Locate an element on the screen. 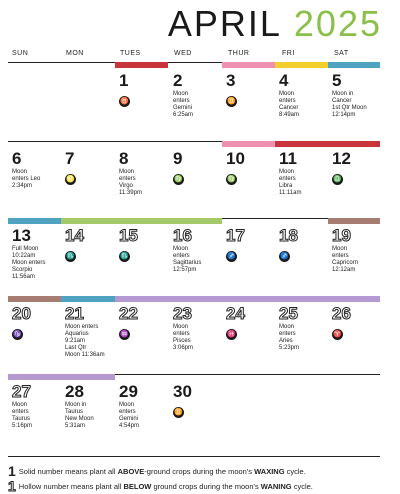  calendar-day: 20 ♑ is located at coordinates (38, 322).